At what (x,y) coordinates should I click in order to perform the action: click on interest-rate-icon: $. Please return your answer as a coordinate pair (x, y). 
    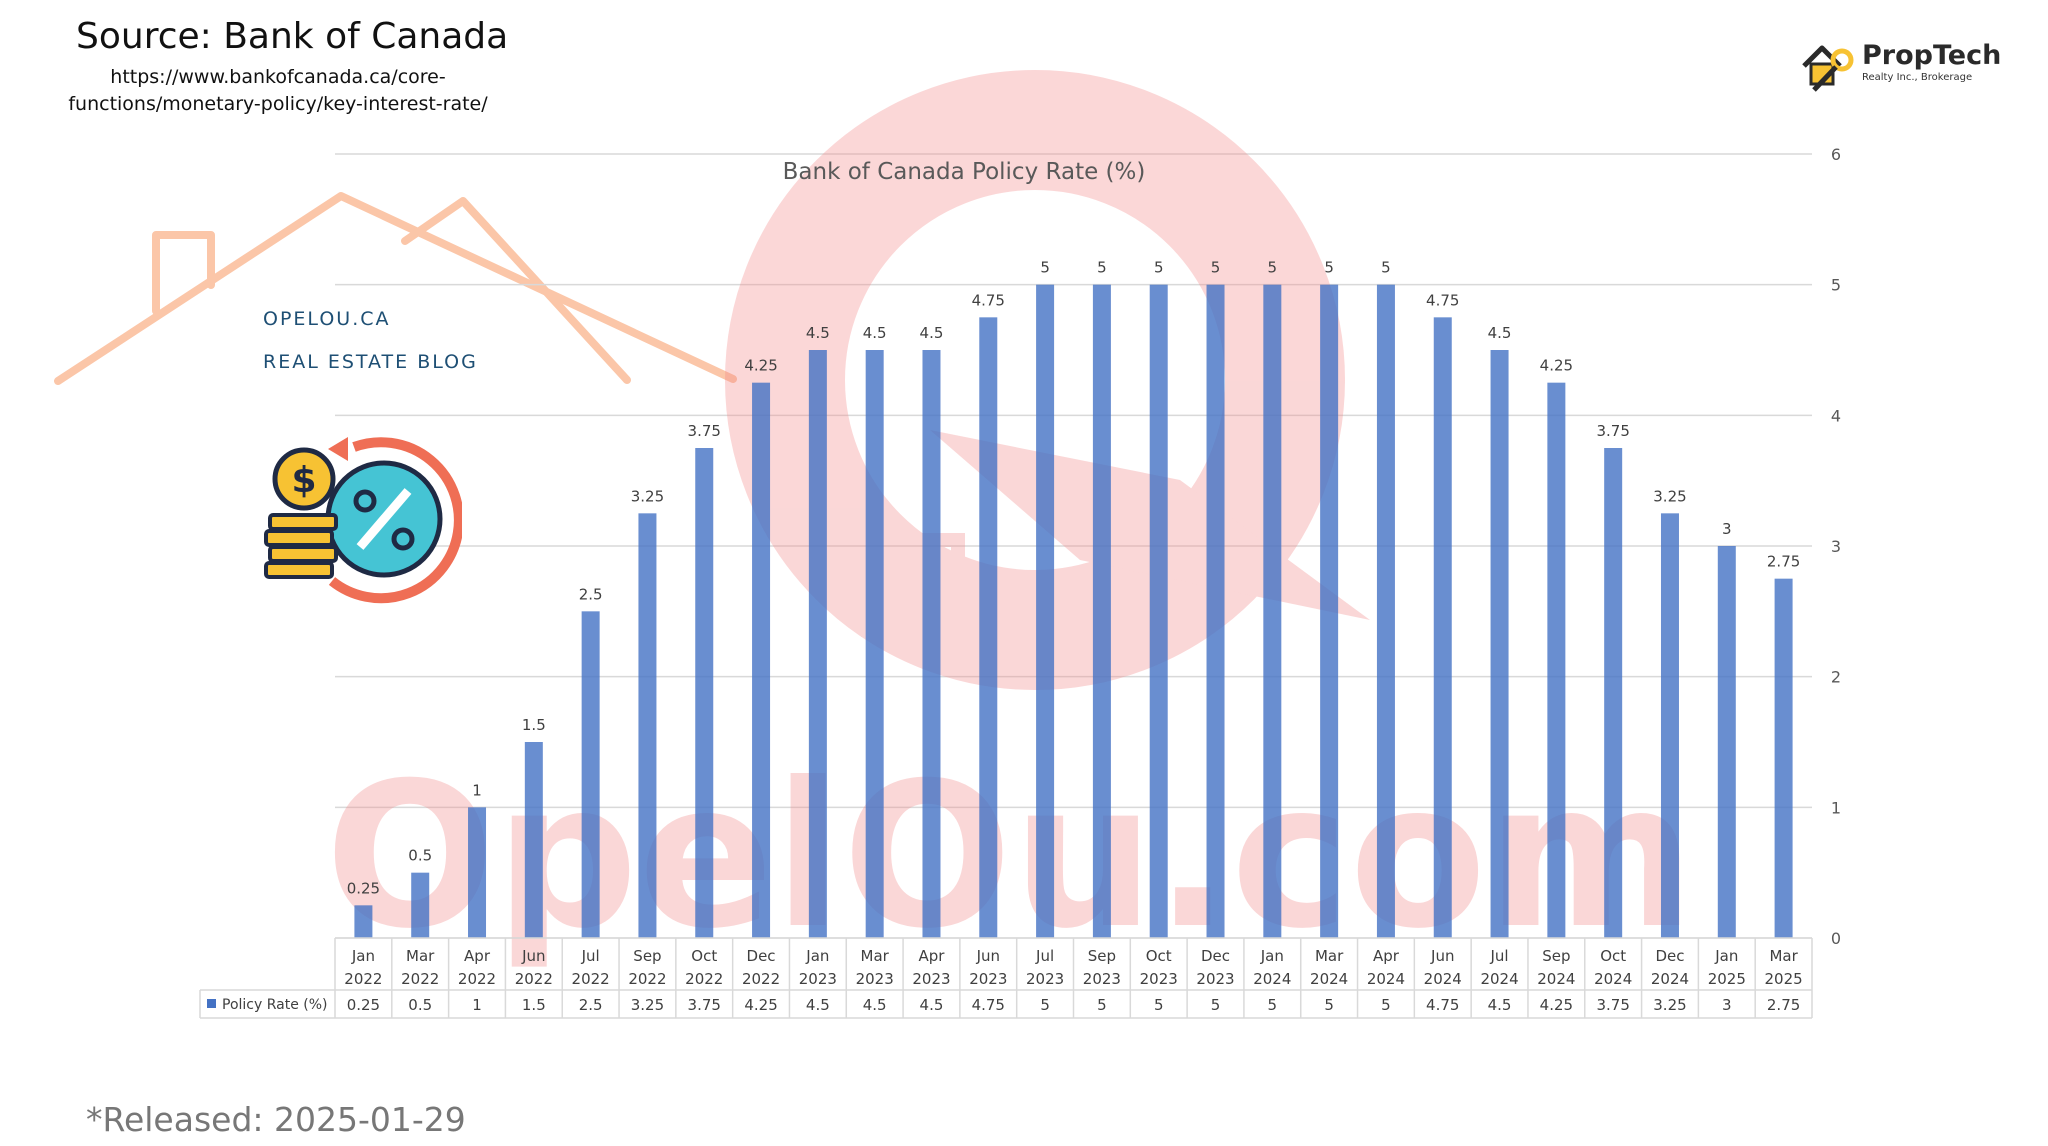
    Looking at the image, I should click on (363, 520).